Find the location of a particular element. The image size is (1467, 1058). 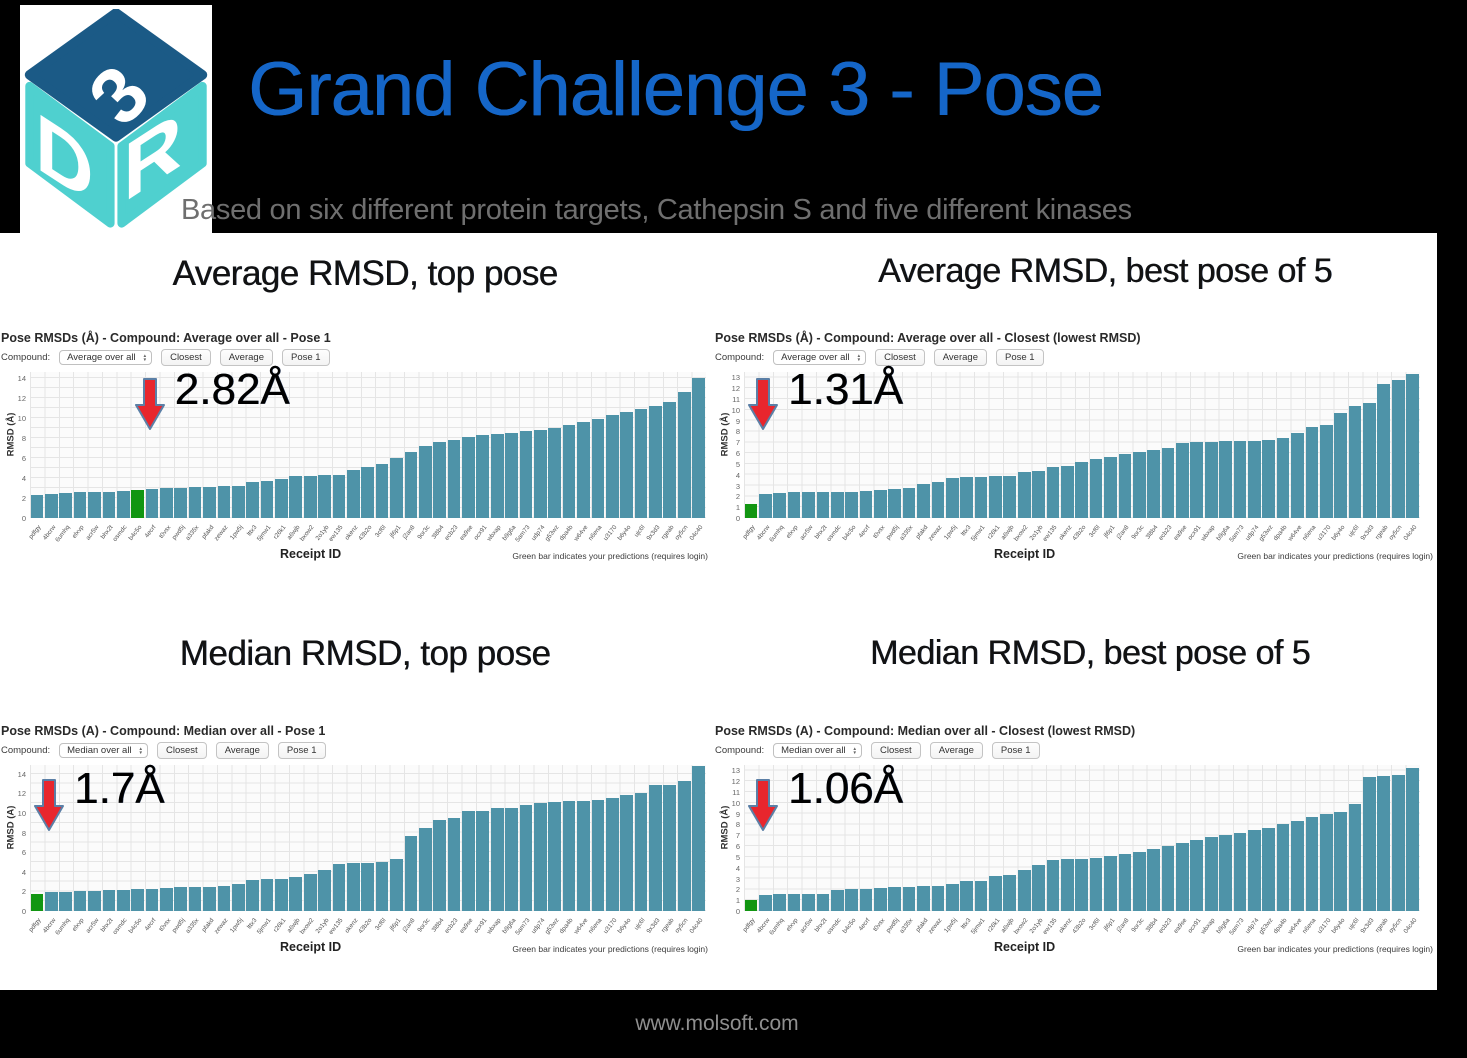

y-tick-label: 14 is located at coordinates (21, 378).